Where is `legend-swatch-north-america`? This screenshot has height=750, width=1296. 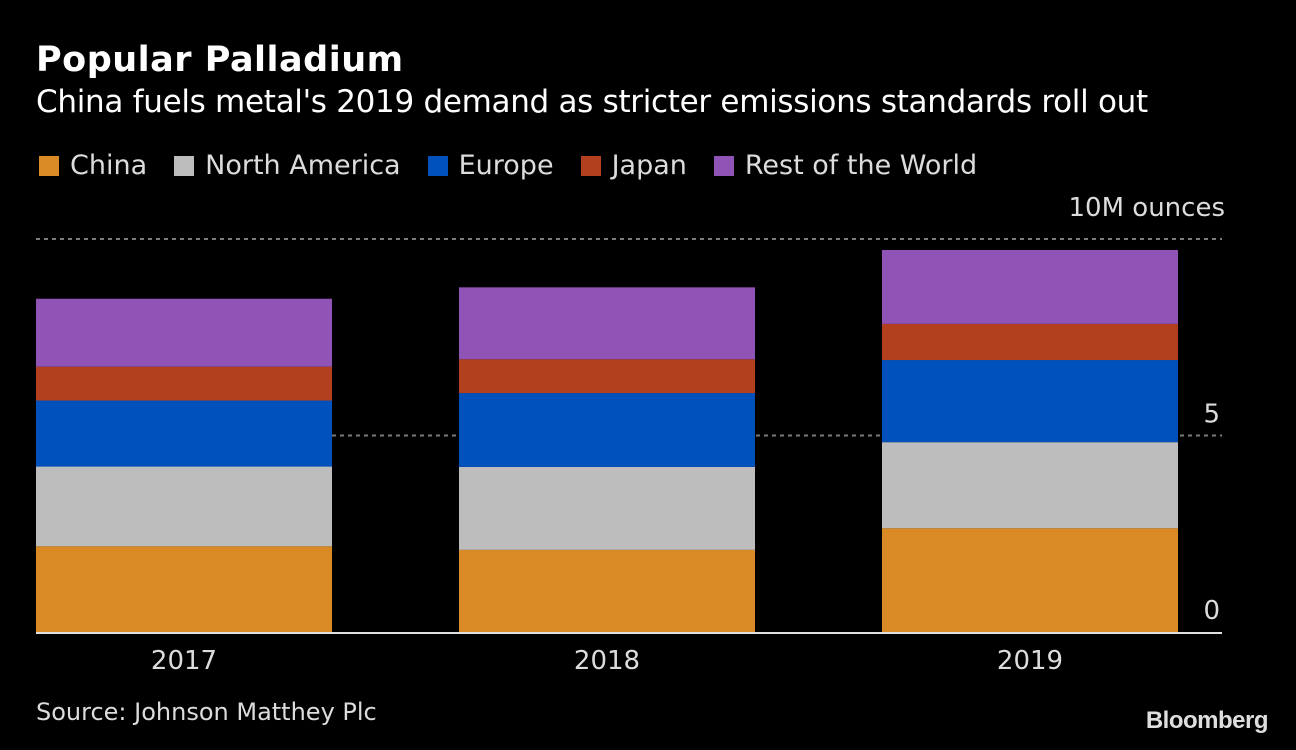
legend-swatch-north-america is located at coordinates (184, 165).